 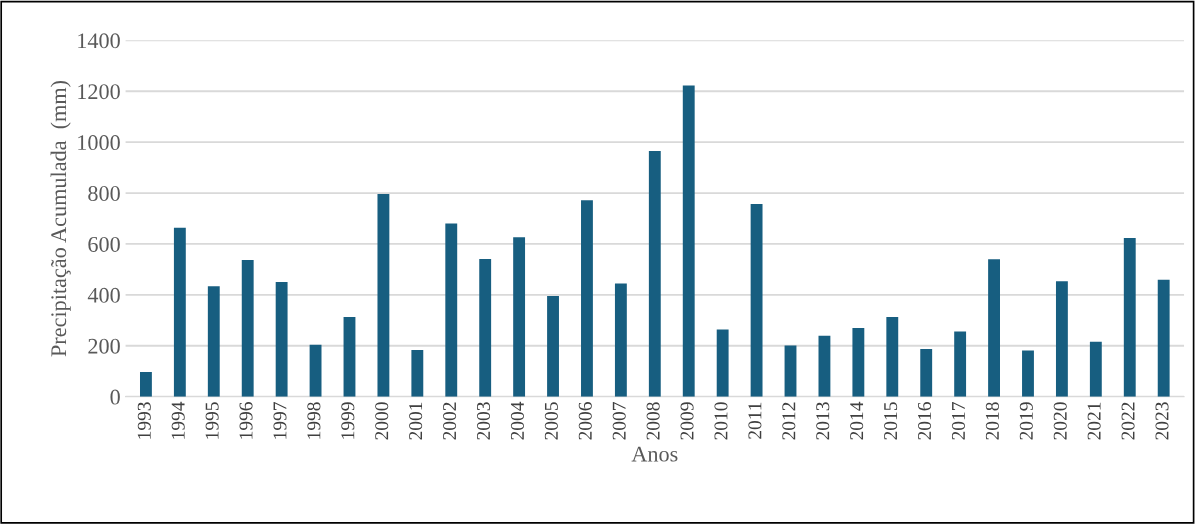 What do you see at coordinates (891, 421) in the screenshot?
I see `x-tick-label: 2015` at bounding box center [891, 421].